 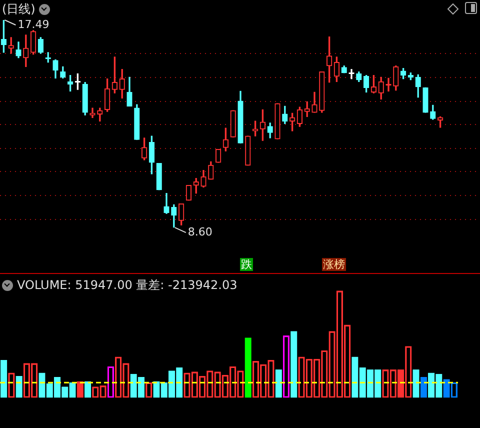 I want to click on annotation: 8.60, so click(x=200, y=231).